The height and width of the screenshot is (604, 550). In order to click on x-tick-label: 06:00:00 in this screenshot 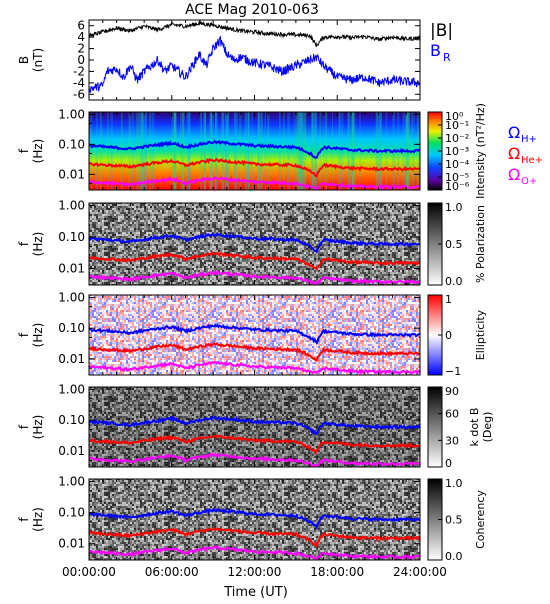, I will do `click(172, 572)`.